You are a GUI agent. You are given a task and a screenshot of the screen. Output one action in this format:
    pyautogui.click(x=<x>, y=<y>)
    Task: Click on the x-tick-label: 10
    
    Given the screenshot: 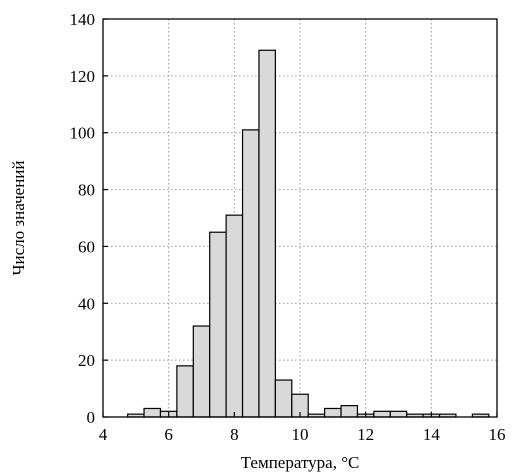 What is the action you would take?
    pyautogui.click(x=300, y=434)
    